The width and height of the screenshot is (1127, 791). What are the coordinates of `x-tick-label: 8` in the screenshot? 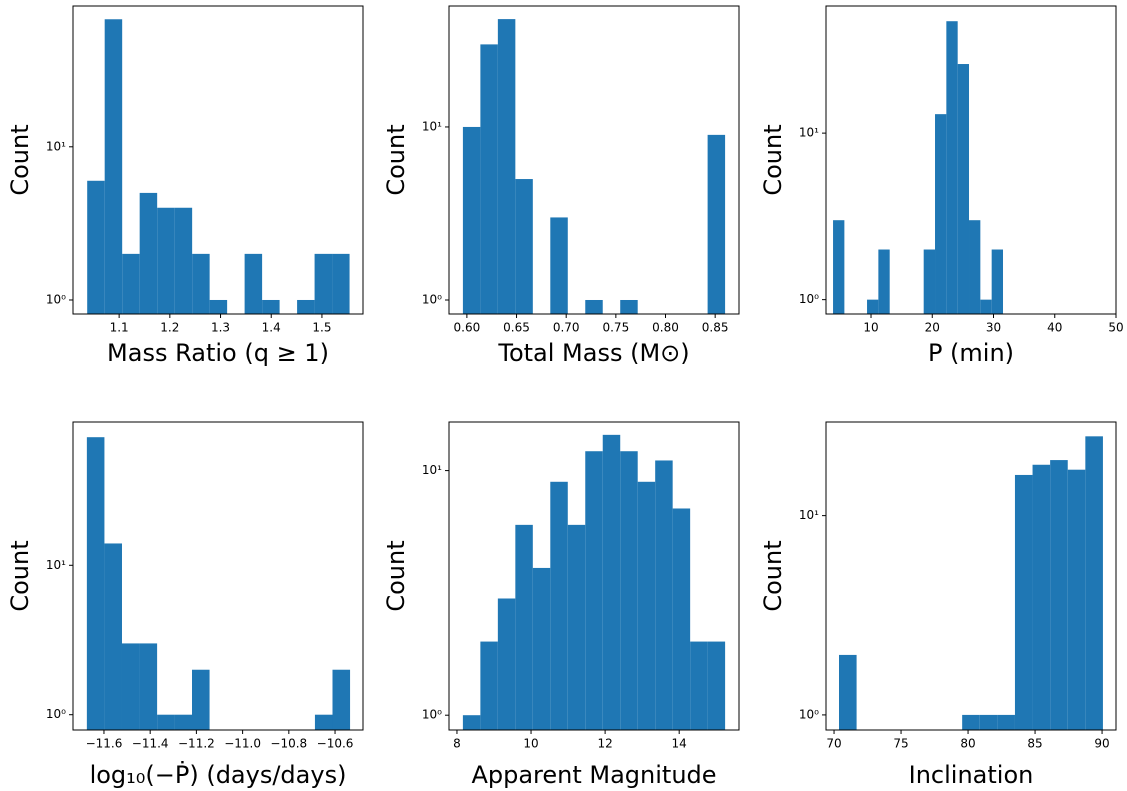 It's located at (457, 744).